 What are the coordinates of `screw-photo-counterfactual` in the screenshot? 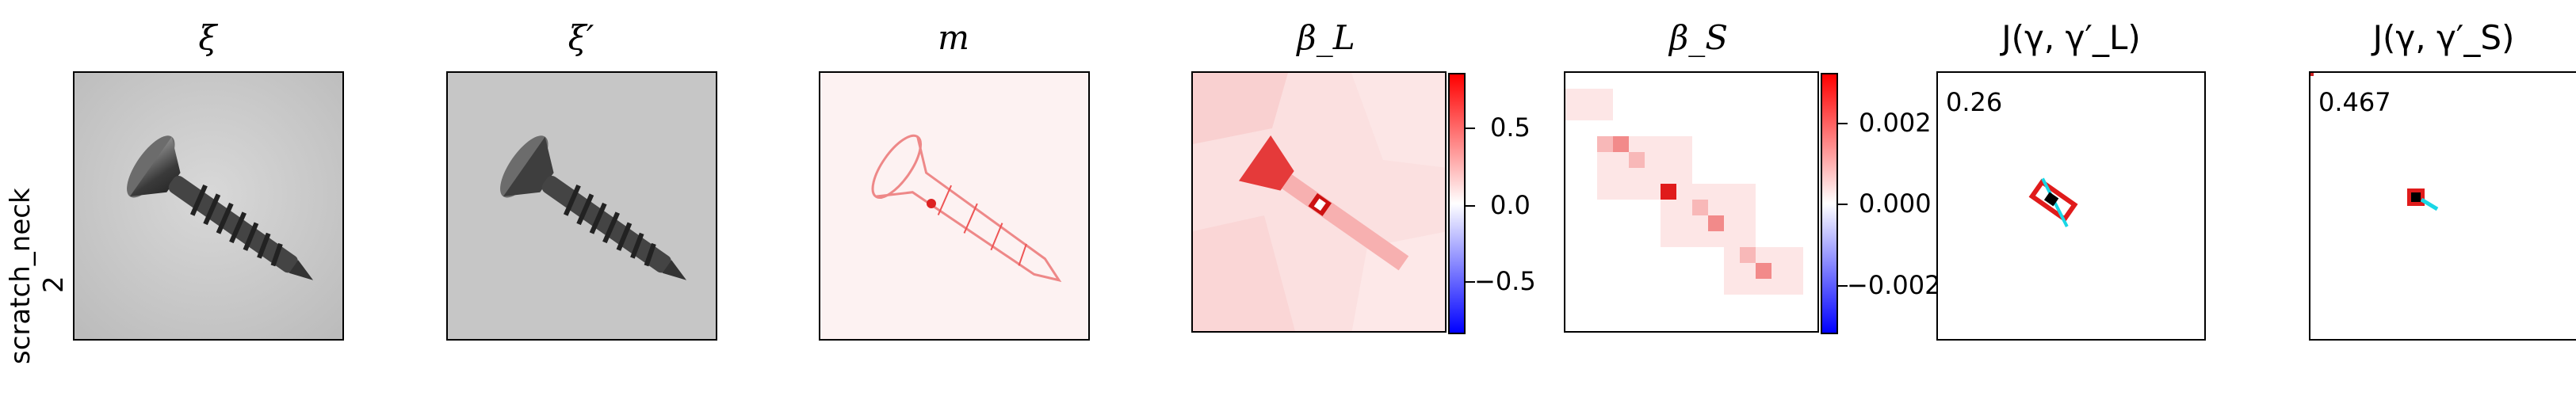 It's located at (582, 206).